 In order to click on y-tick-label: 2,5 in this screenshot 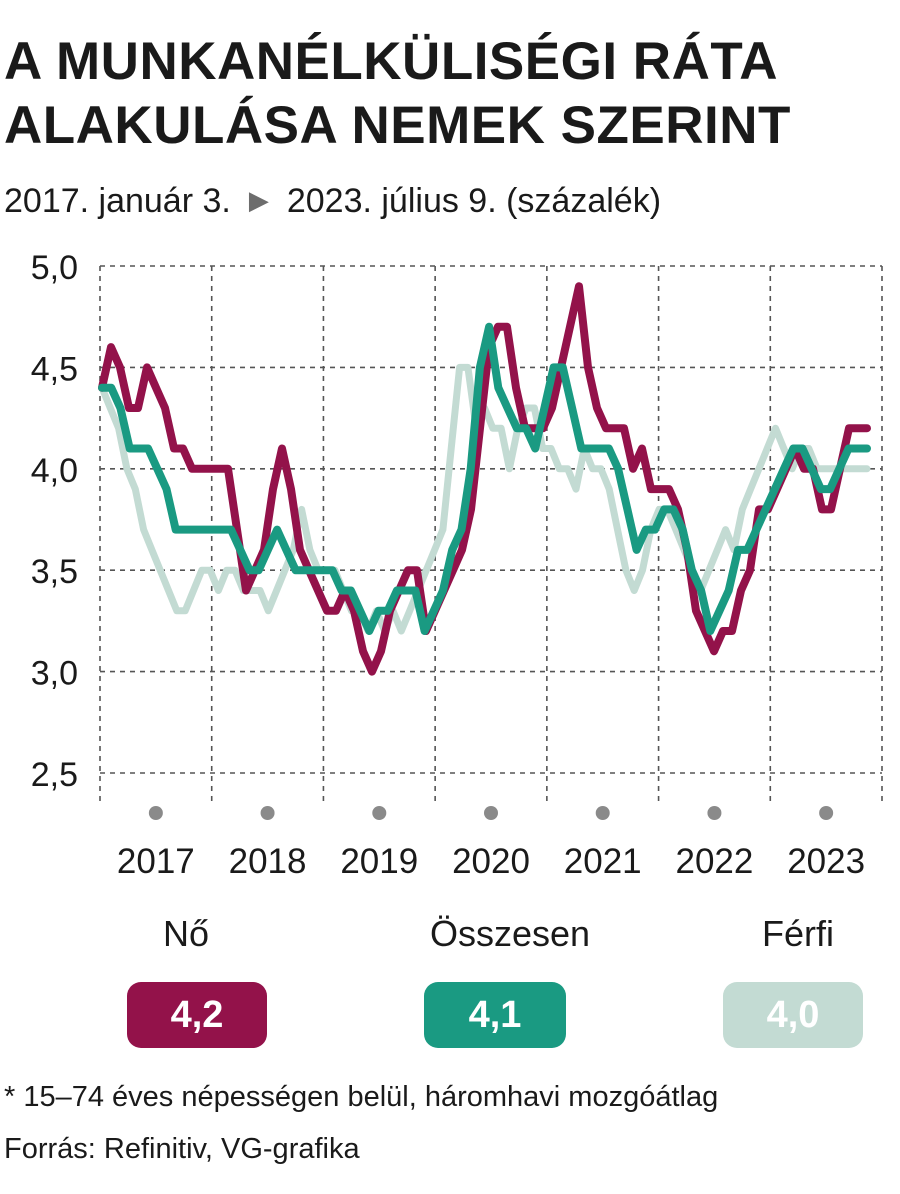, I will do `click(54, 775)`.